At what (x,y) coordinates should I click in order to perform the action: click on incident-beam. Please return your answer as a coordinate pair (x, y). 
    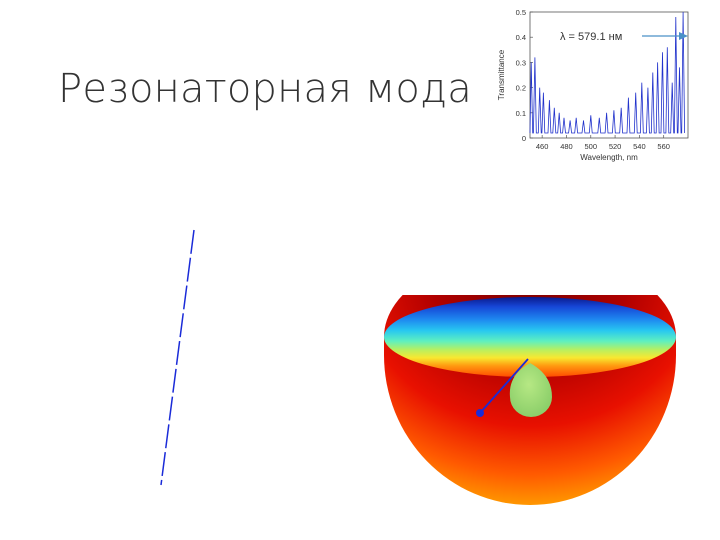
    Looking at the image, I should click on (504, 386).